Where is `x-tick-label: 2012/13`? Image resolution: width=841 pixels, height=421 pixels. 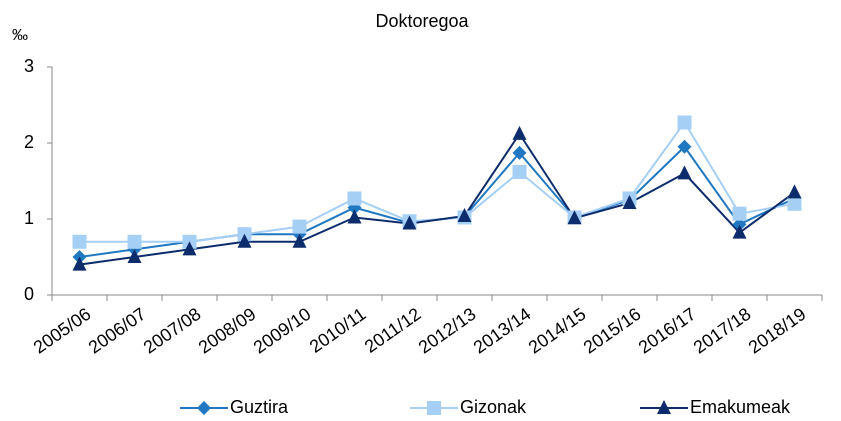
x-tick-label: 2012/13 is located at coordinates (447, 331).